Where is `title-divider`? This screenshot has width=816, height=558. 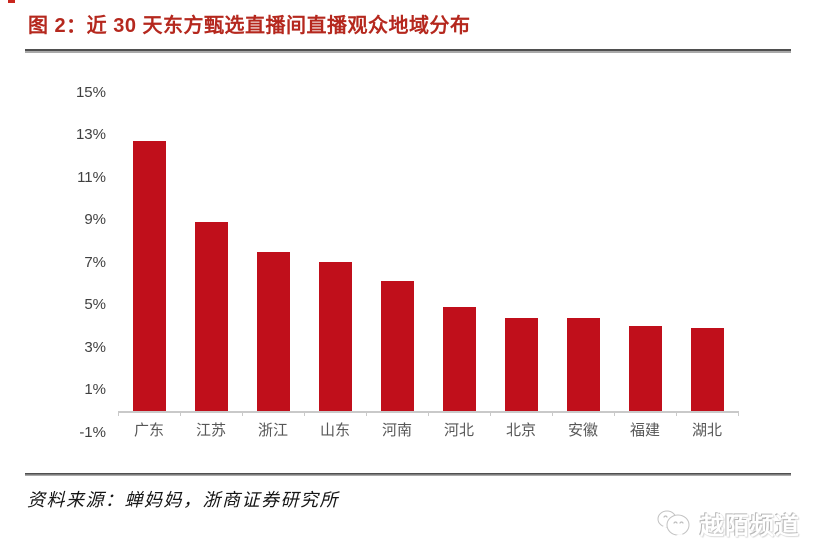
title-divider is located at coordinates (408, 51).